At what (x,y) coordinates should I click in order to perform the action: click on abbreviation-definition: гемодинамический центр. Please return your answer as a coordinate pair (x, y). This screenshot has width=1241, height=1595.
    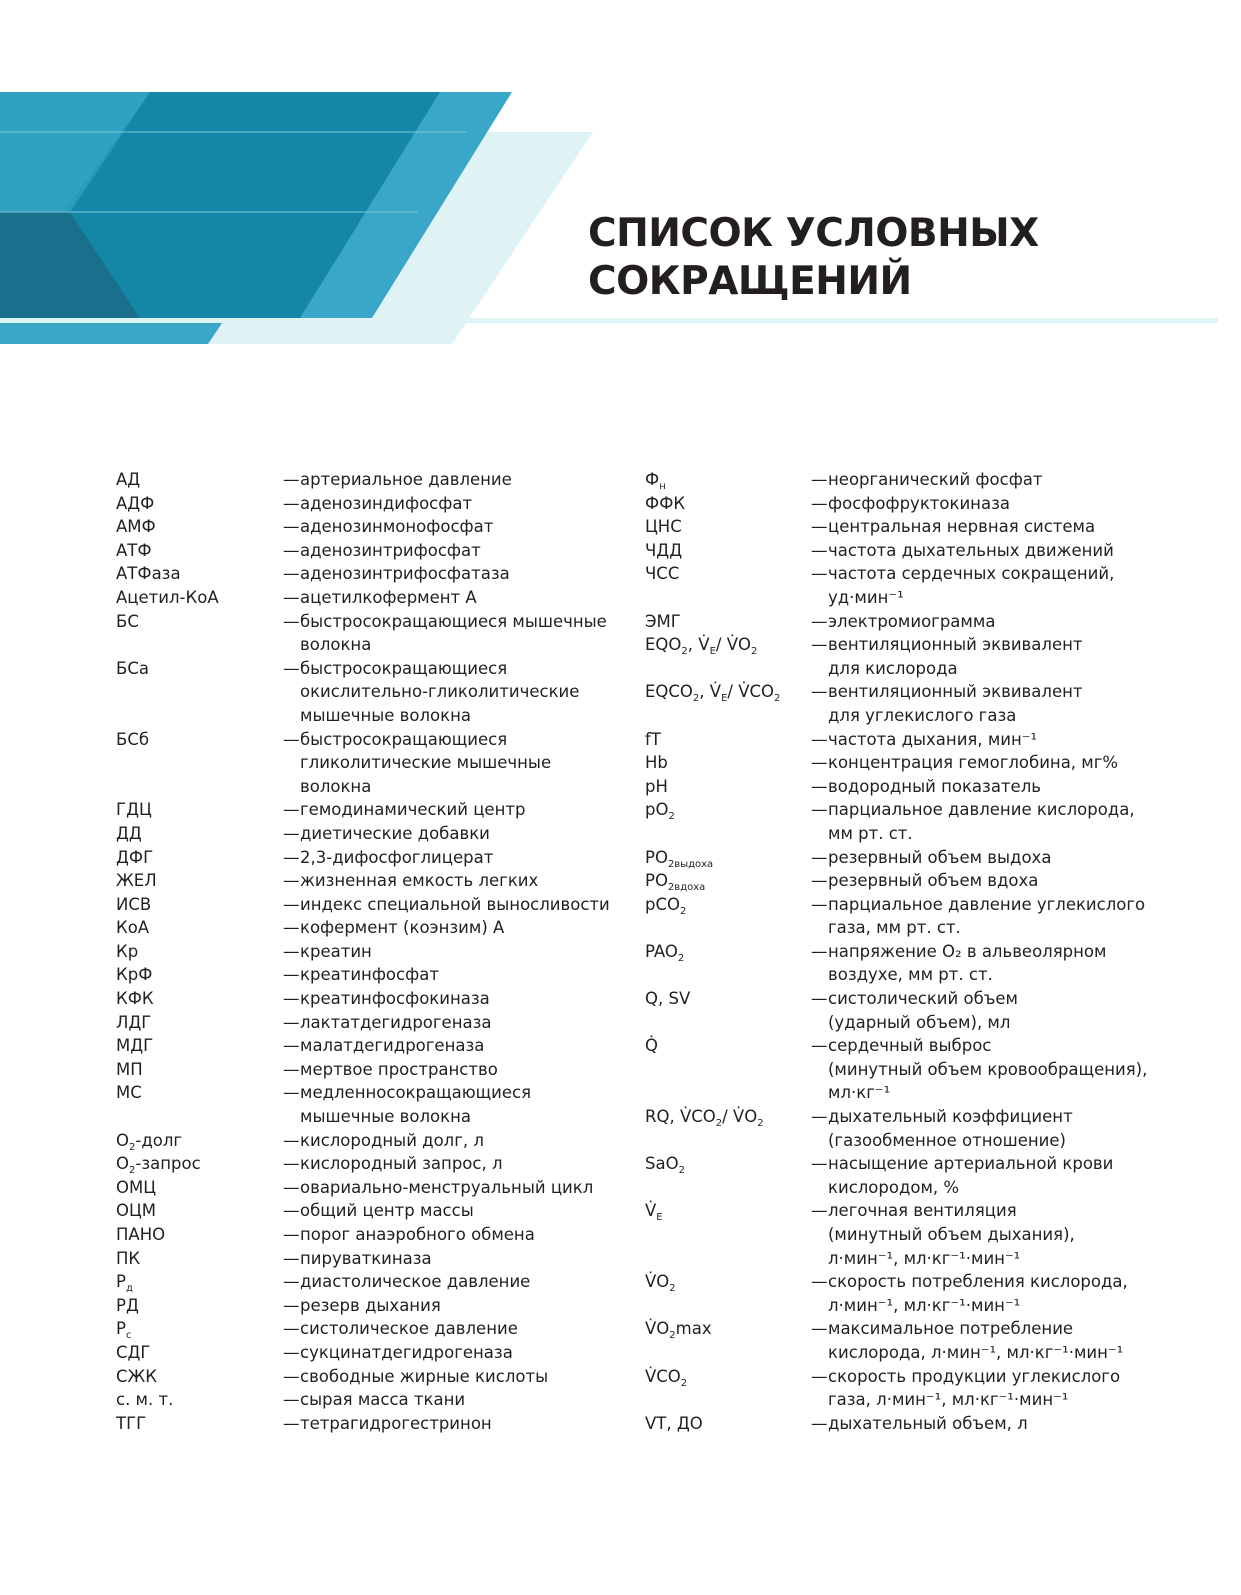
    Looking at the image, I should click on (458, 810).